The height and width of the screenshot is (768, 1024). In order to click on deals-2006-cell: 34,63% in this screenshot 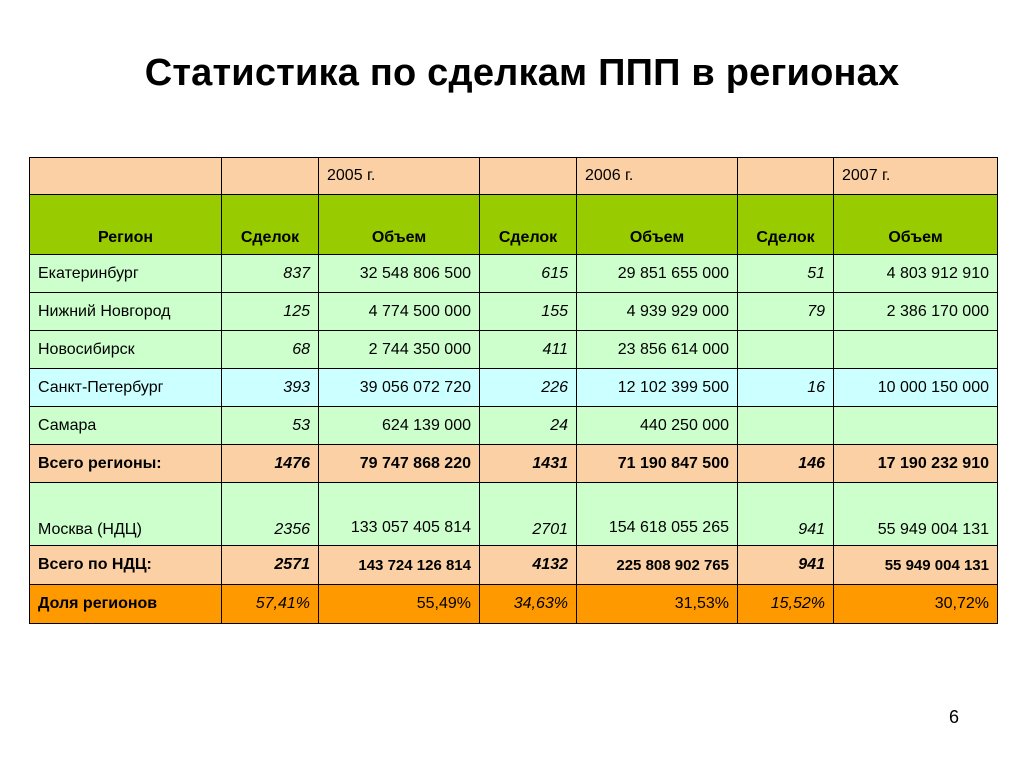, I will do `click(528, 604)`.